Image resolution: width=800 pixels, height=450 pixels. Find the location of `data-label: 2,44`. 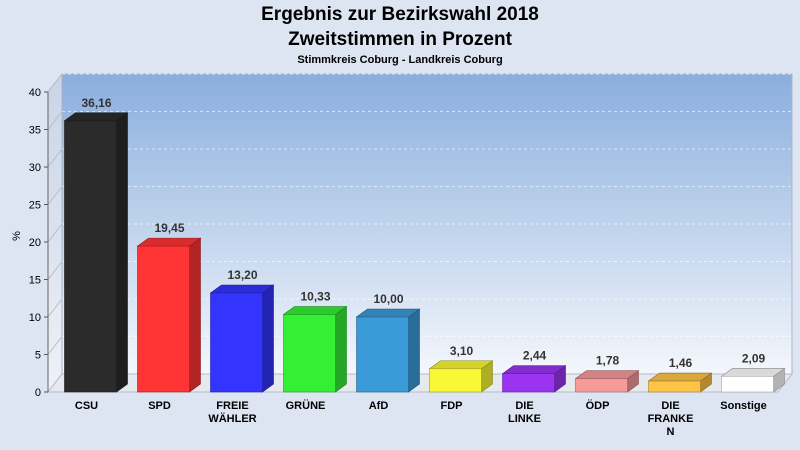

data-label: 2,44 is located at coordinates (535, 356).